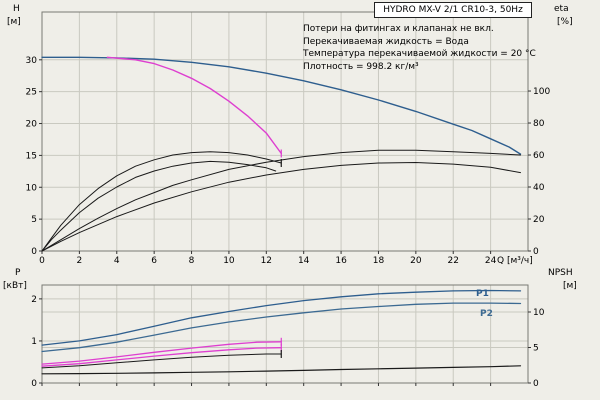 The image size is (600, 400). Describe the element at coordinates (154, 261) in the screenshot. I see `svg-text: 6` at that location.